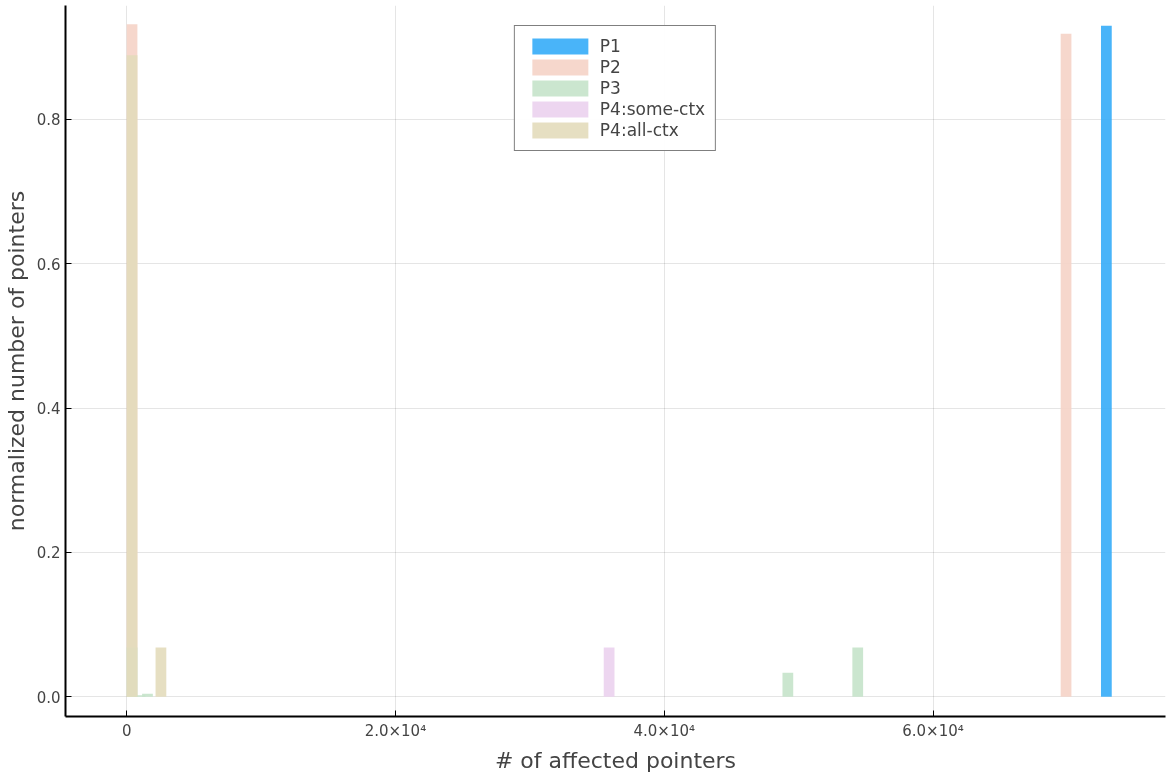 The image size is (1176, 782). Describe the element at coordinates (664, 730) in the screenshot. I see `x-tick-label: 4.0×10⁴` at that location.